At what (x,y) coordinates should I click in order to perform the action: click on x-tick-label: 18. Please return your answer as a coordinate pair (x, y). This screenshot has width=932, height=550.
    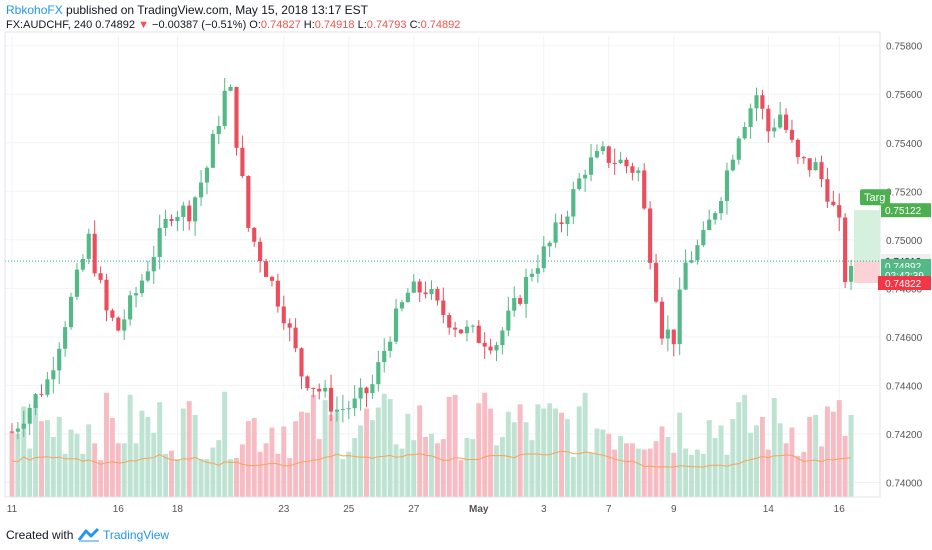
    Looking at the image, I should click on (178, 509).